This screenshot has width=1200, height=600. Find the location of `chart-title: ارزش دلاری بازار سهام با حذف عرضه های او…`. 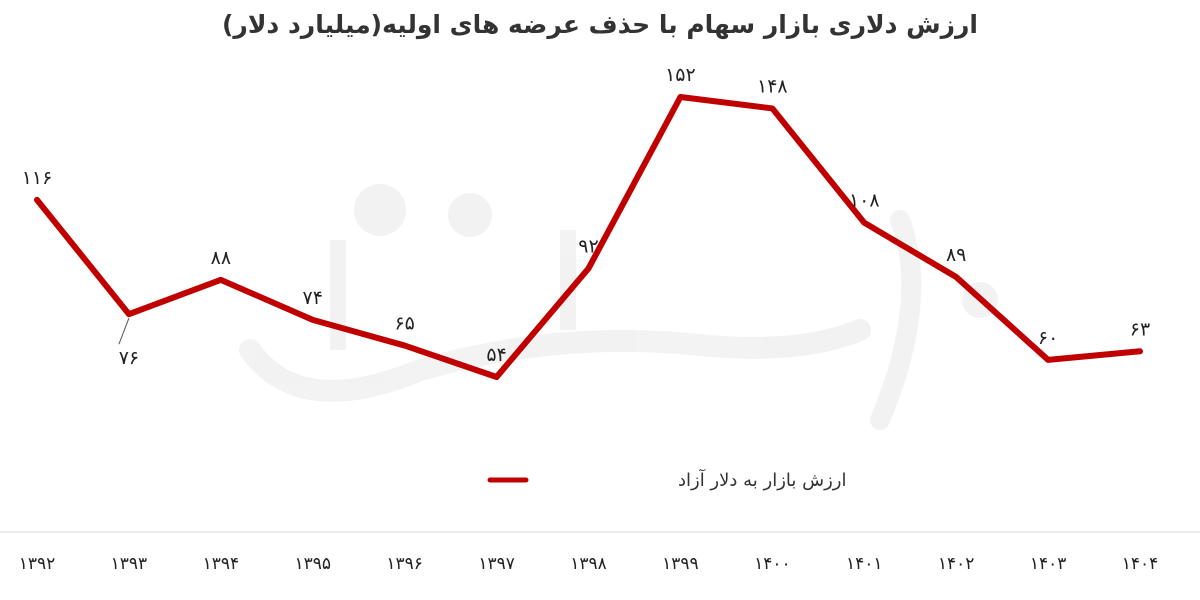

chart-title: ارزش دلاری بازار سهام با حذف عرضه های او… is located at coordinates (600, 24).